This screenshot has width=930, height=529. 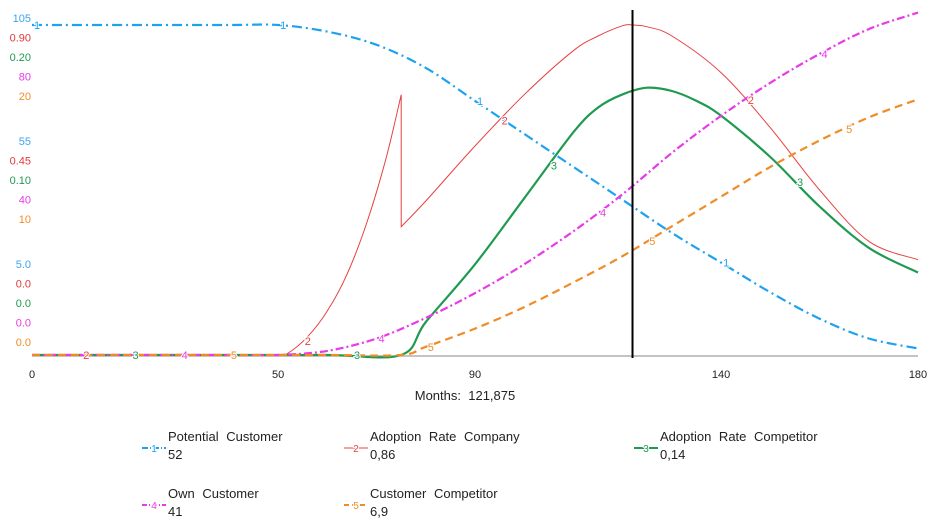 What do you see at coordinates (32, 374) in the screenshot?
I see `x-tick-label: 0` at bounding box center [32, 374].